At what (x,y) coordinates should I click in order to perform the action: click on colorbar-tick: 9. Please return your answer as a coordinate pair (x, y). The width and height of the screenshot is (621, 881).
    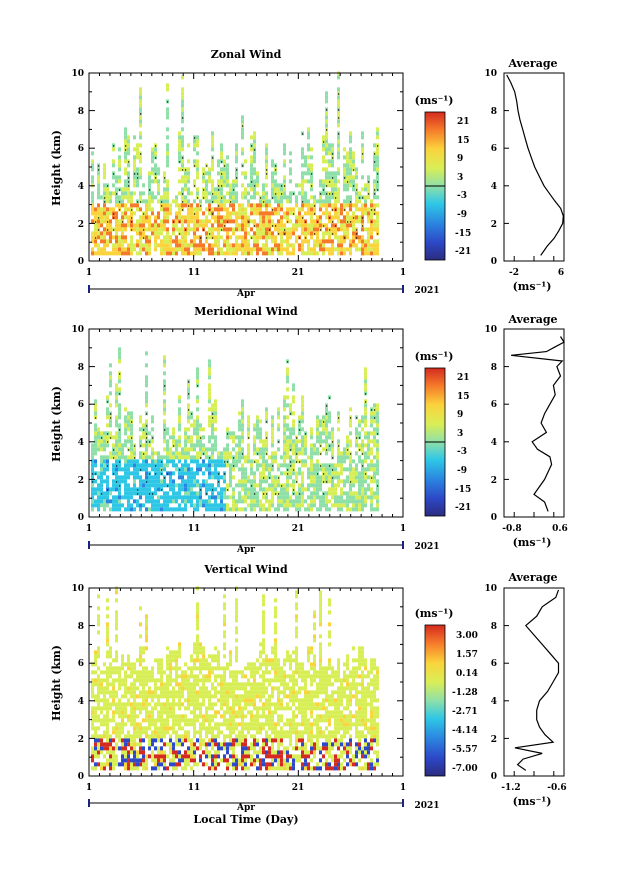
    Looking at the image, I should click on (460, 159).